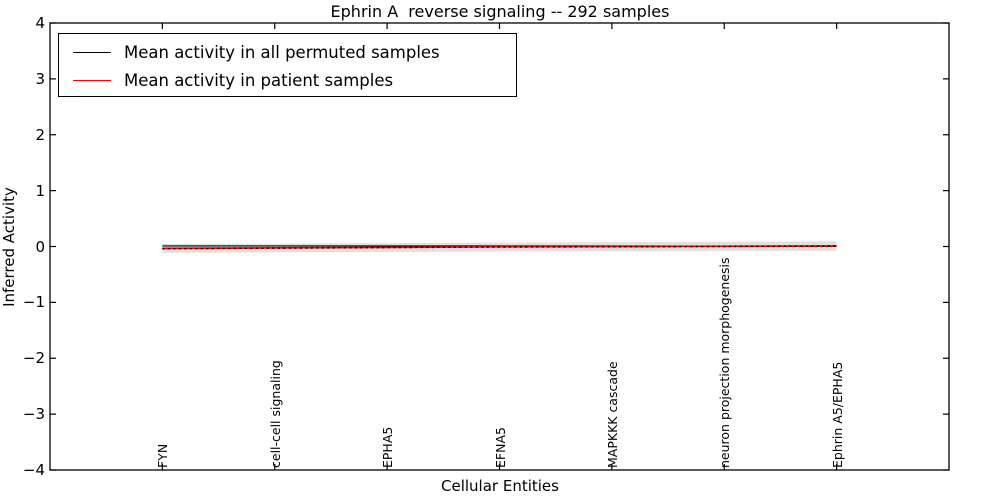 The width and height of the screenshot is (1000, 500). I want to click on y-tick-label: −4, so click(33, 470).